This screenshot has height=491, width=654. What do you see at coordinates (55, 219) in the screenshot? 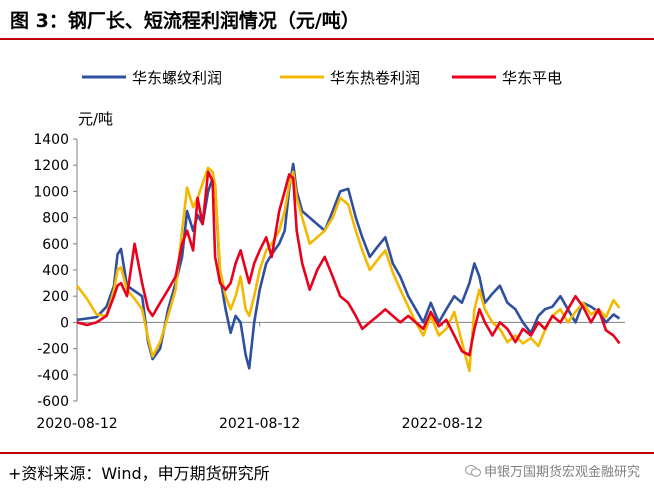
I see `y-tick-label: 800` at bounding box center [55, 219].